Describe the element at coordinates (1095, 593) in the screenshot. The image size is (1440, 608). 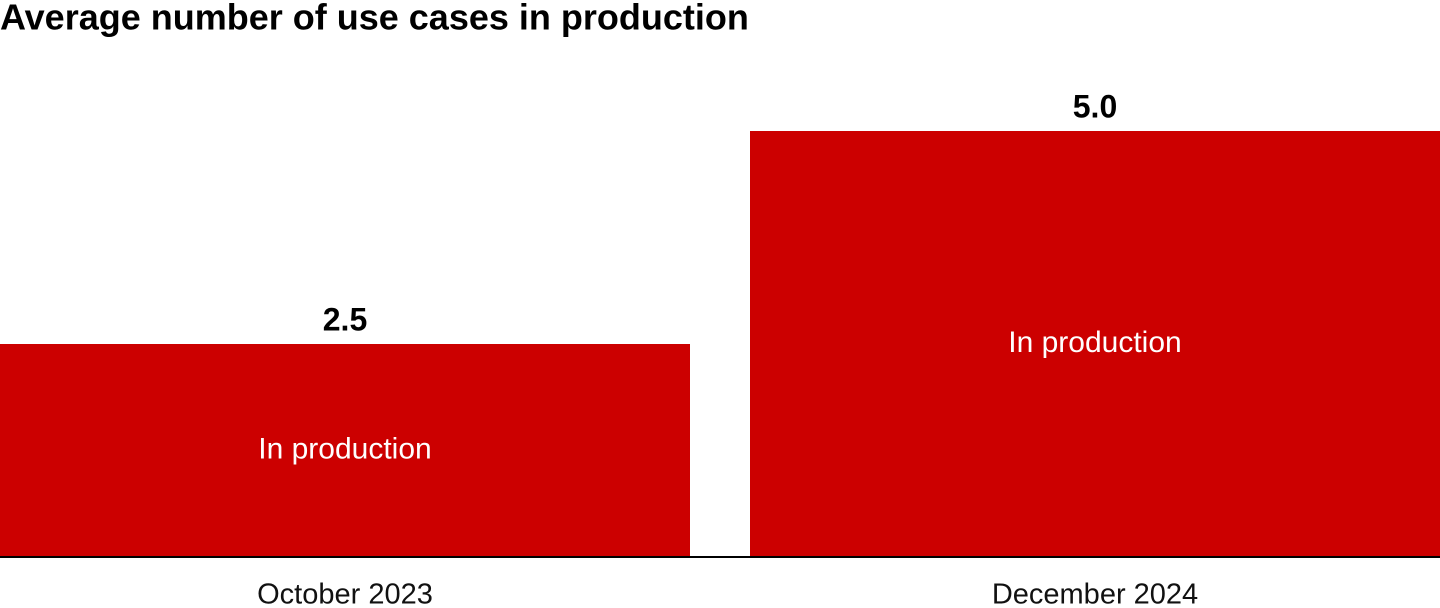
I see `x-tick-label: December 2024` at that location.